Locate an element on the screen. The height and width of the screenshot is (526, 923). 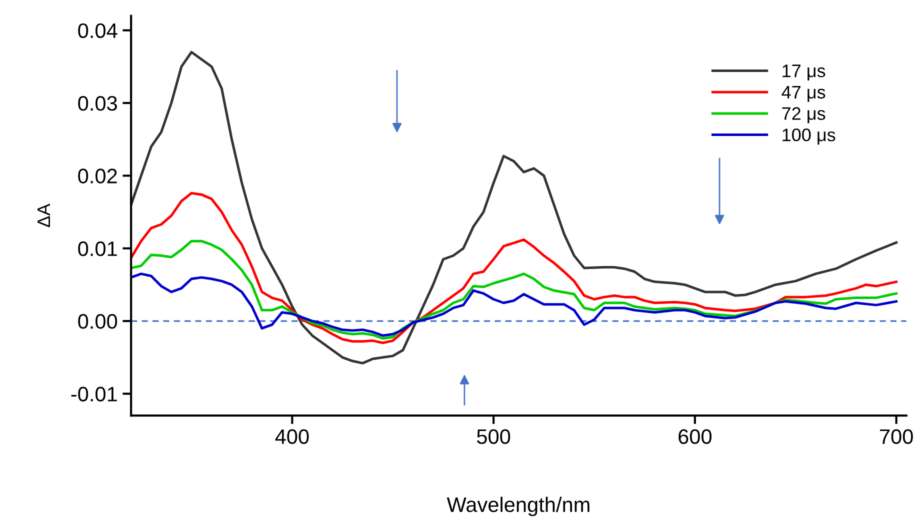
x-axis-title: Wavelength/nm is located at coordinates (518, 506).